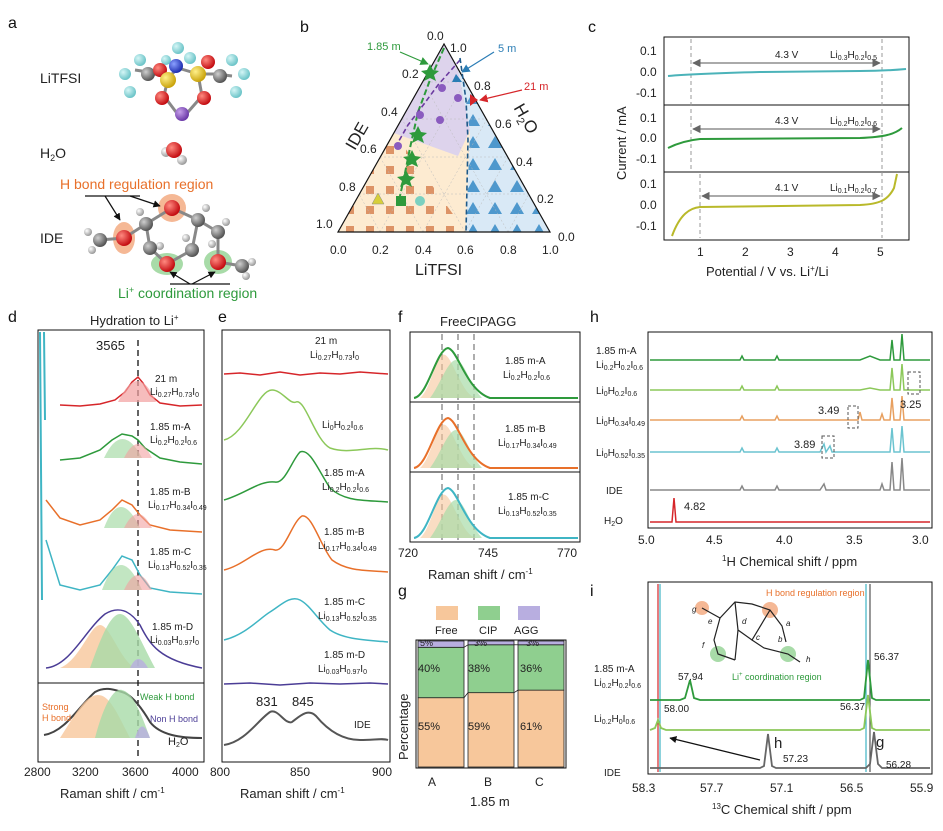 This screenshot has height=831, width=943. I want to click on svg-text: A, so click(432, 782).